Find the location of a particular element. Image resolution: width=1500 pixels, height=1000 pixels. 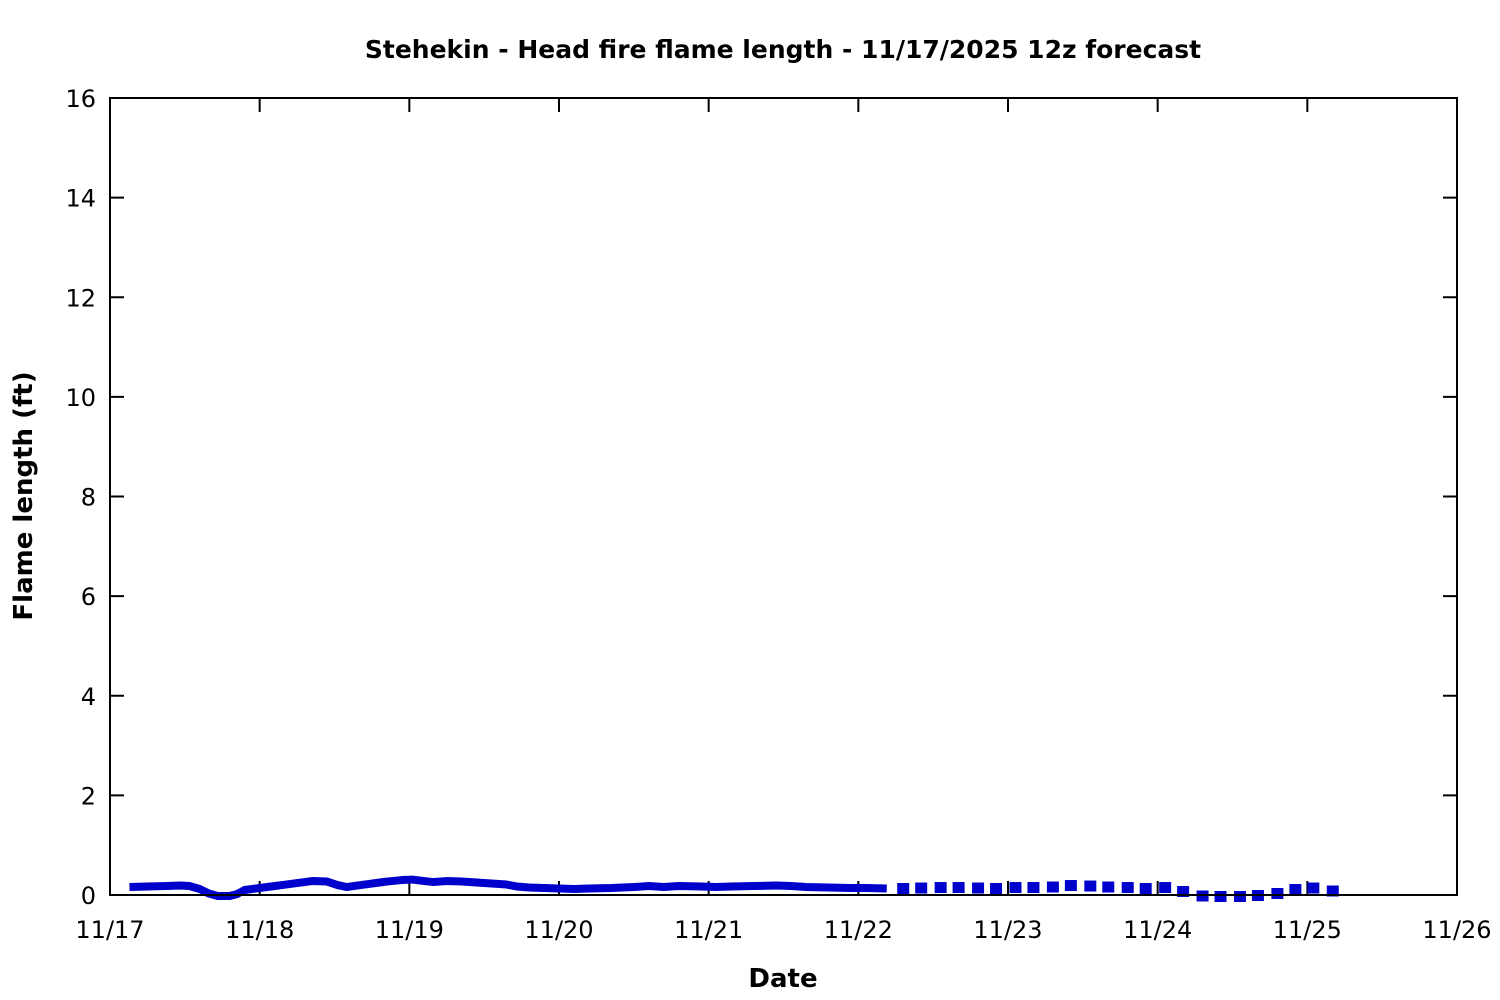

x-tick-label: 11/23 is located at coordinates (1007, 930).